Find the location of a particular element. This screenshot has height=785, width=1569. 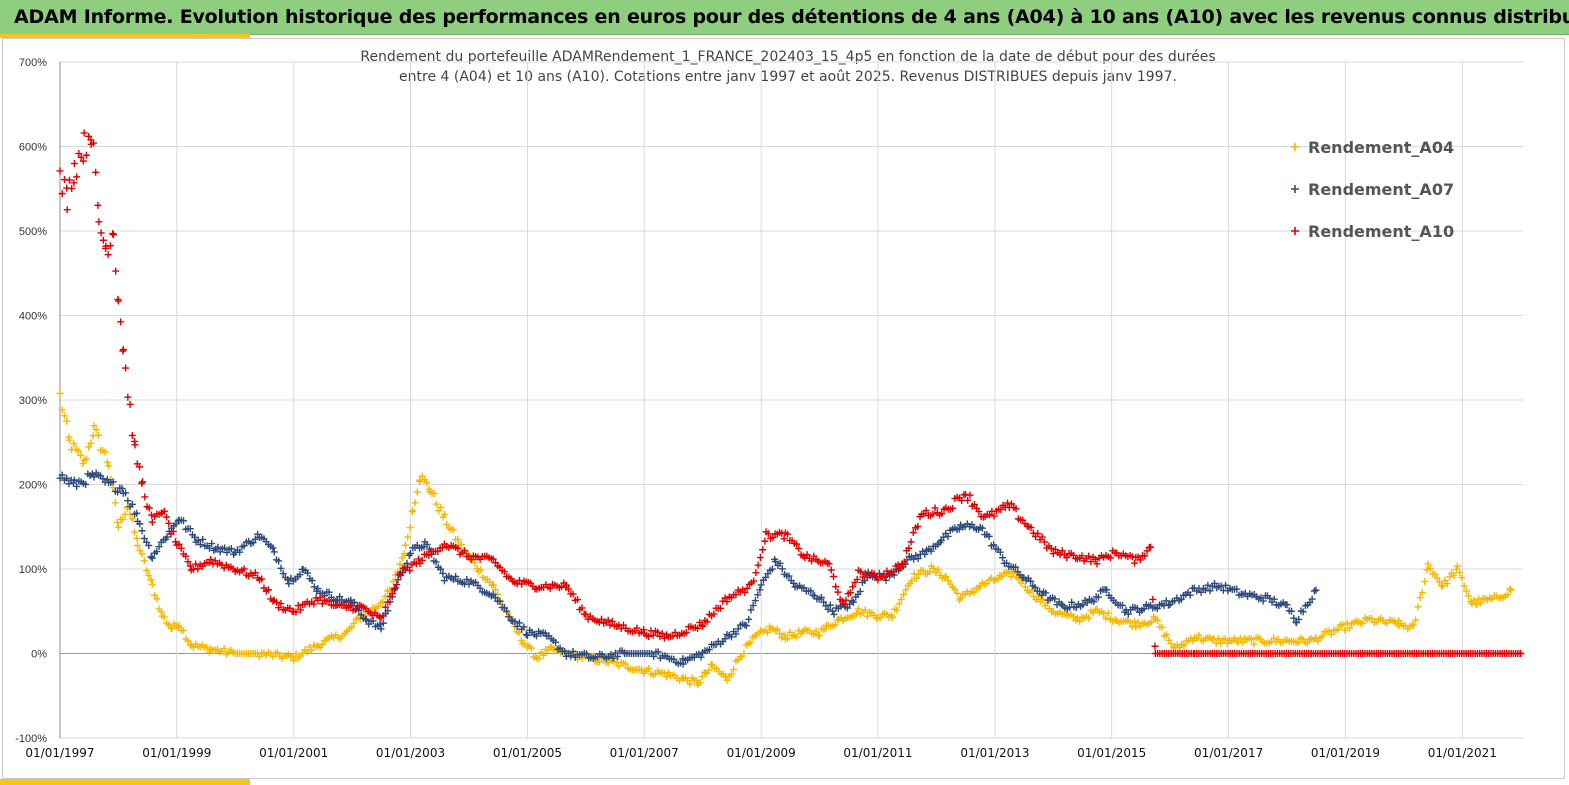

x-tick-label: 01/01/2021 is located at coordinates (1462, 753).